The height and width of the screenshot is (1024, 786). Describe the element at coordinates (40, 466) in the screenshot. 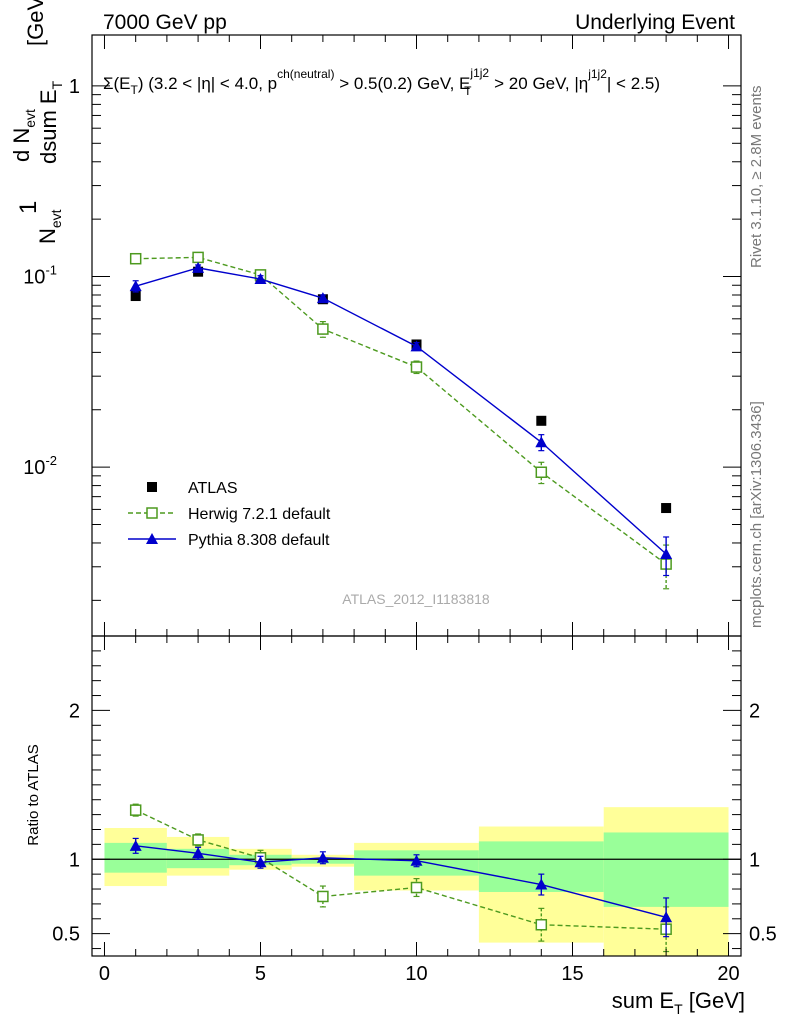

I see `ytick-main-label-2: 10⁻²` at that location.